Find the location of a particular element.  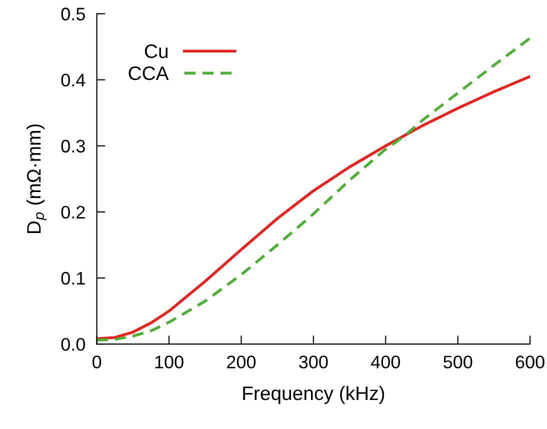

x-axis-title: Frequency (kHz) is located at coordinates (313, 395).